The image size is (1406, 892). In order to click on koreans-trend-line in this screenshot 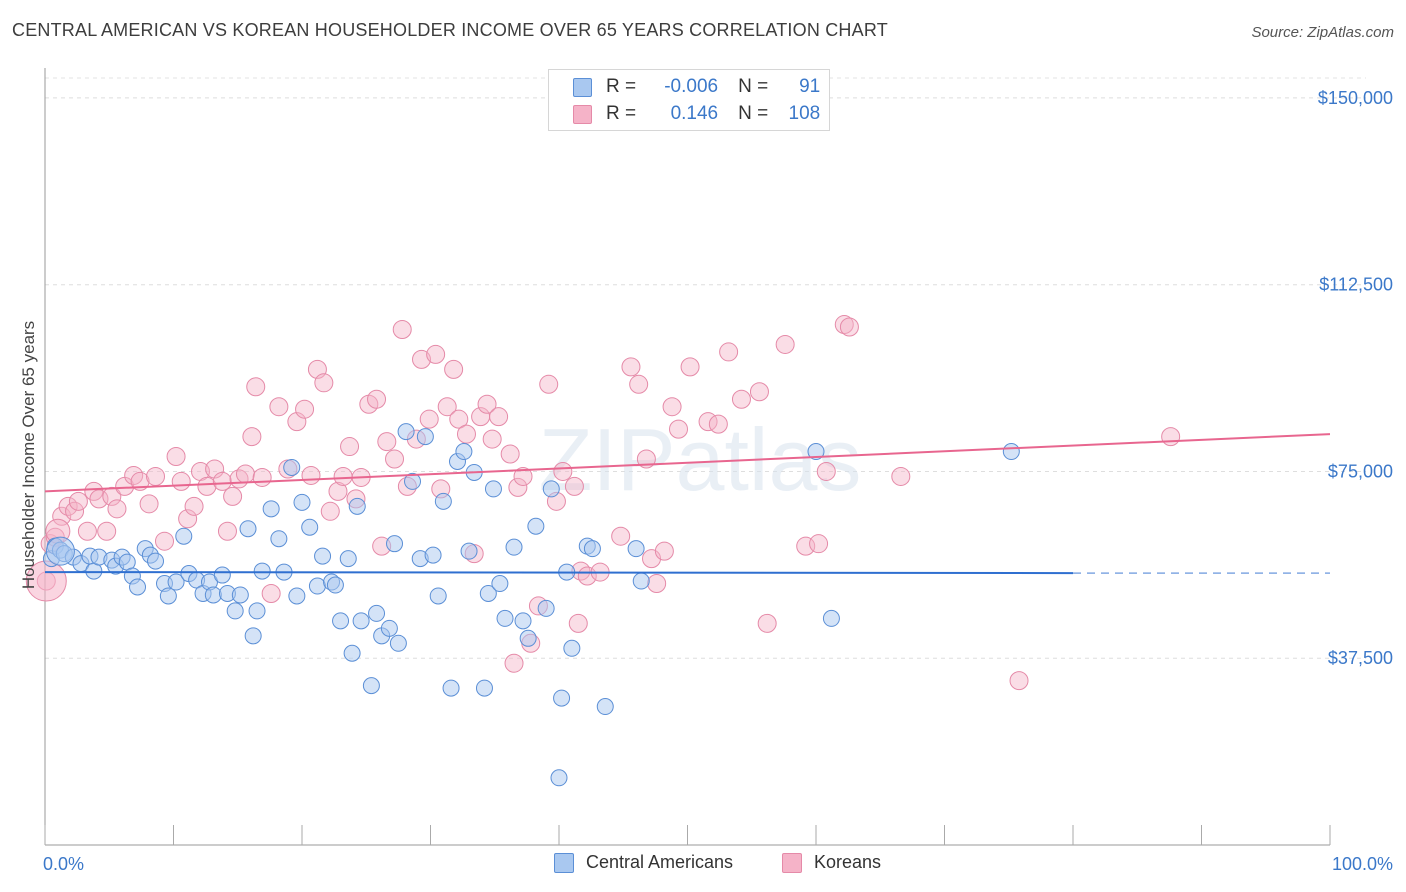, I will do `click(687, 463)`.